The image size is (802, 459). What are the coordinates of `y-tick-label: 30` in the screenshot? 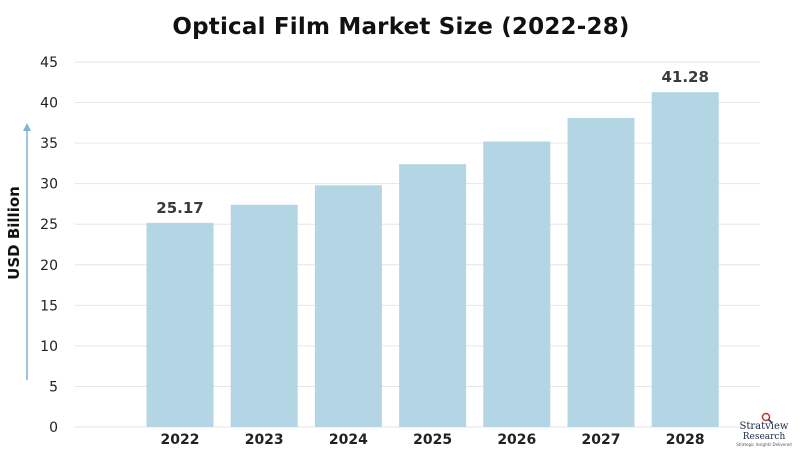 It's located at (49, 185).